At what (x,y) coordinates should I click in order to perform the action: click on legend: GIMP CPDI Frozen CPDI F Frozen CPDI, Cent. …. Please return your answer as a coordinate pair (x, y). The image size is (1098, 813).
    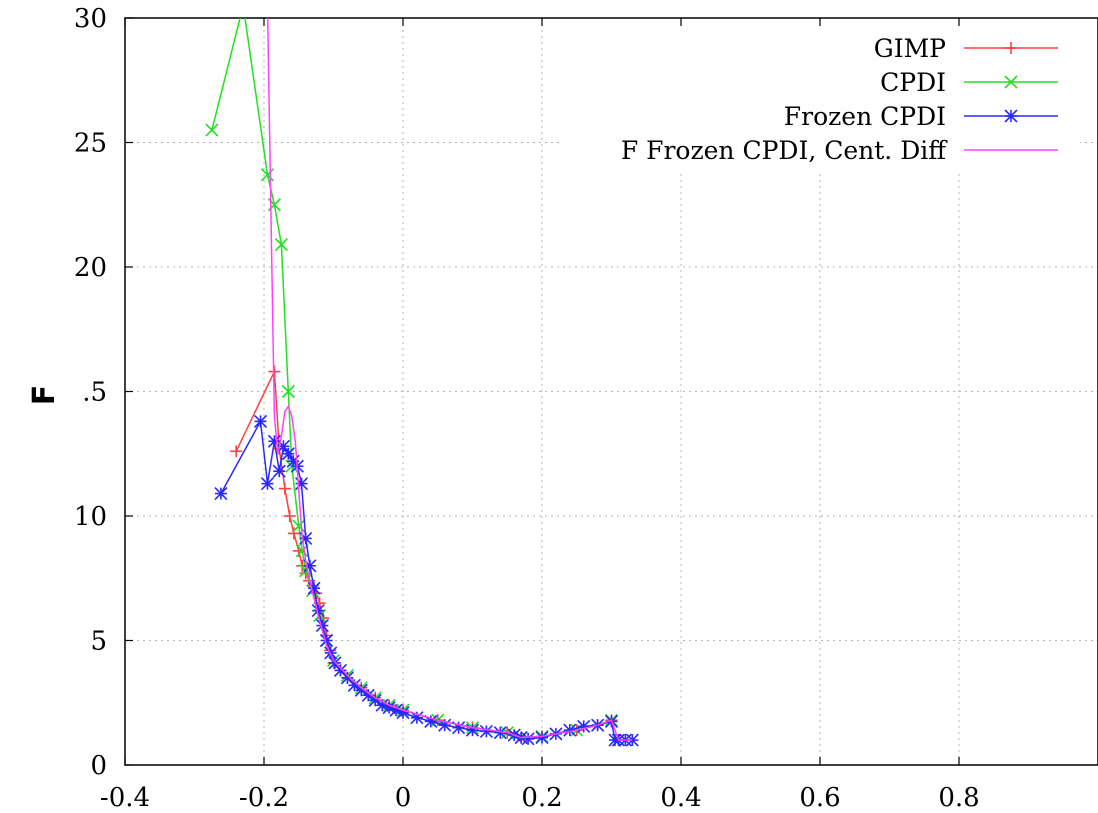
    Looking at the image, I should click on (820, 100).